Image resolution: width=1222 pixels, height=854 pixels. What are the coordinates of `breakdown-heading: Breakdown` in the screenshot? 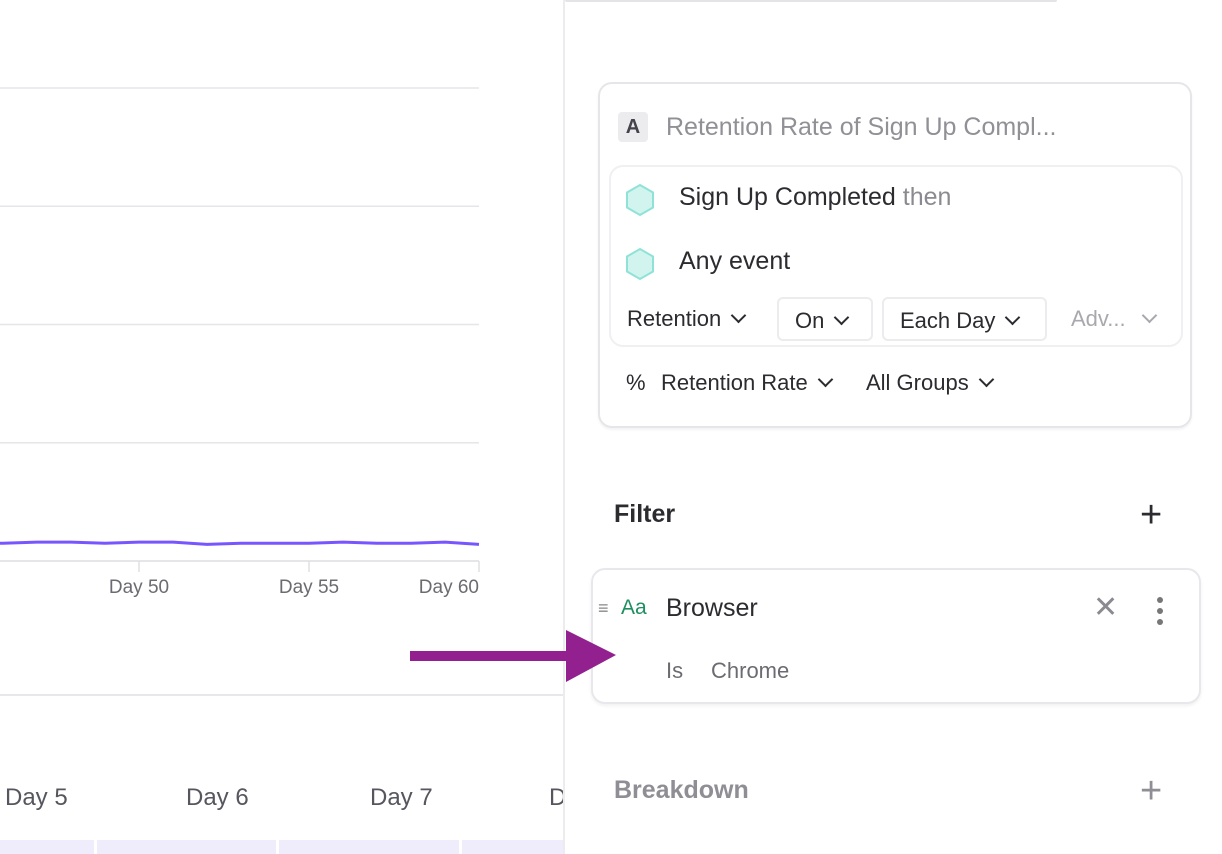 It's located at (681, 790).